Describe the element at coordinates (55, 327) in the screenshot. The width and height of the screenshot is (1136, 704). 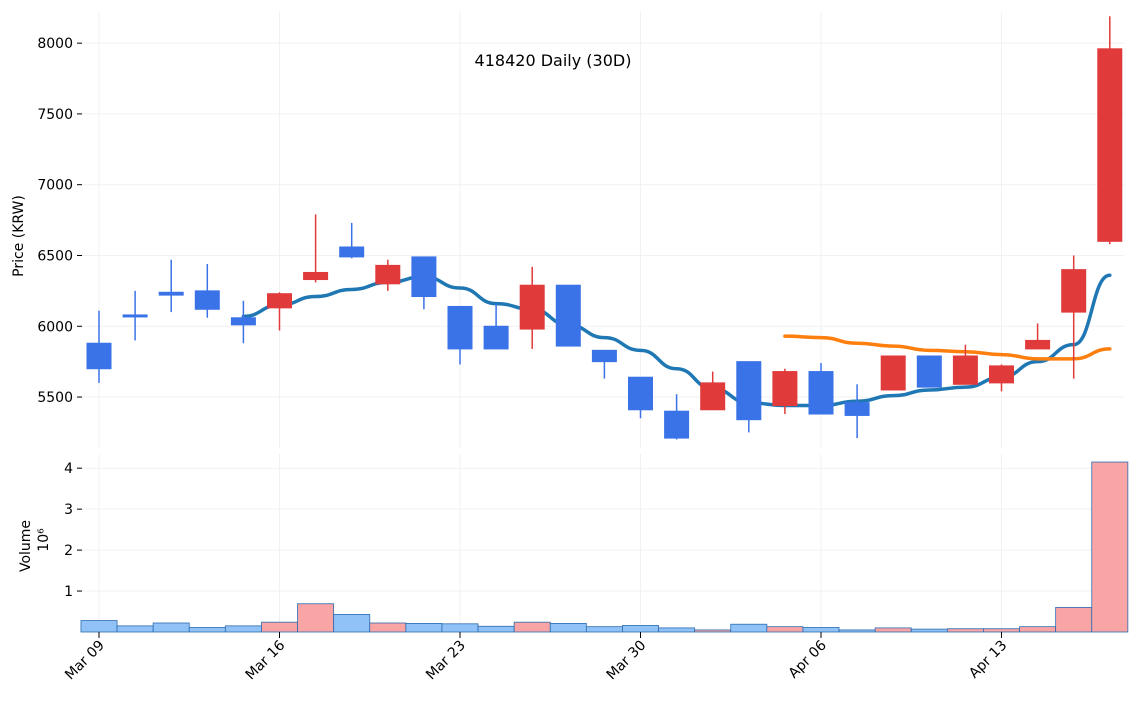
I see `price-tick-label: 6000` at that location.